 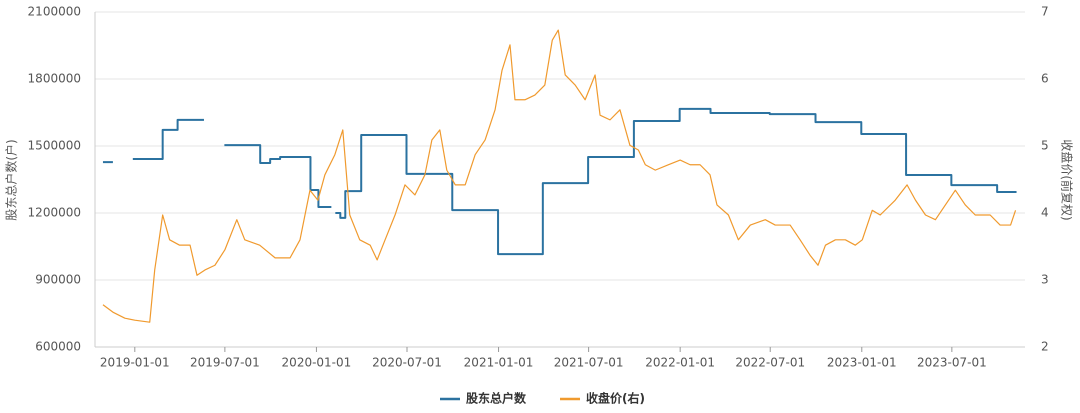 I want to click on x-tick-label: 2023-01-01, so click(x=862, y=363).